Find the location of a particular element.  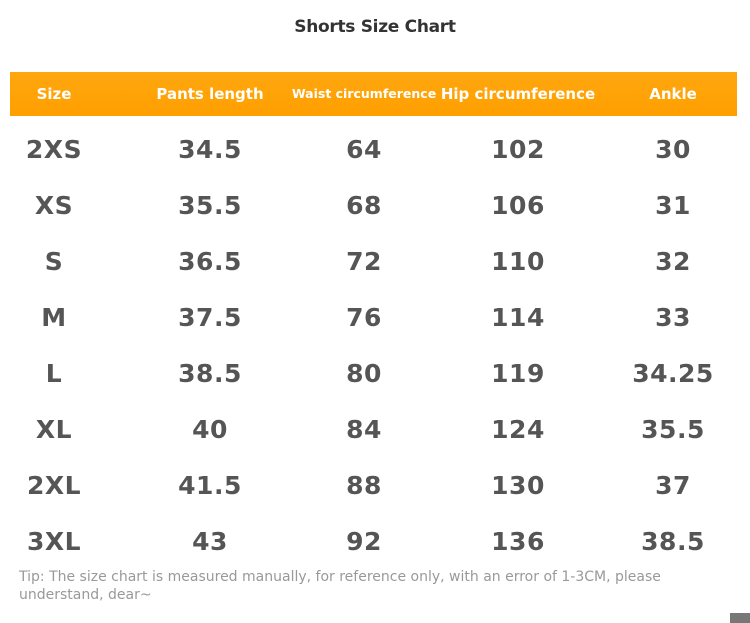

cell-value: 76 is located at coordinates (364, 317).